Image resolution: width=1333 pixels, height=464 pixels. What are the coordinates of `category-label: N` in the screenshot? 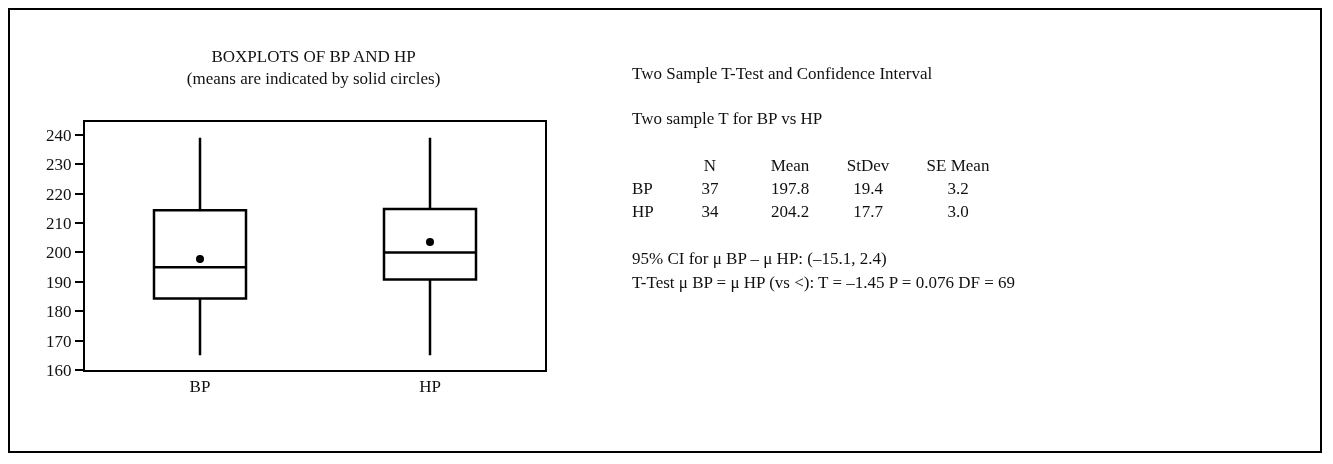 It's located at (710, 166).